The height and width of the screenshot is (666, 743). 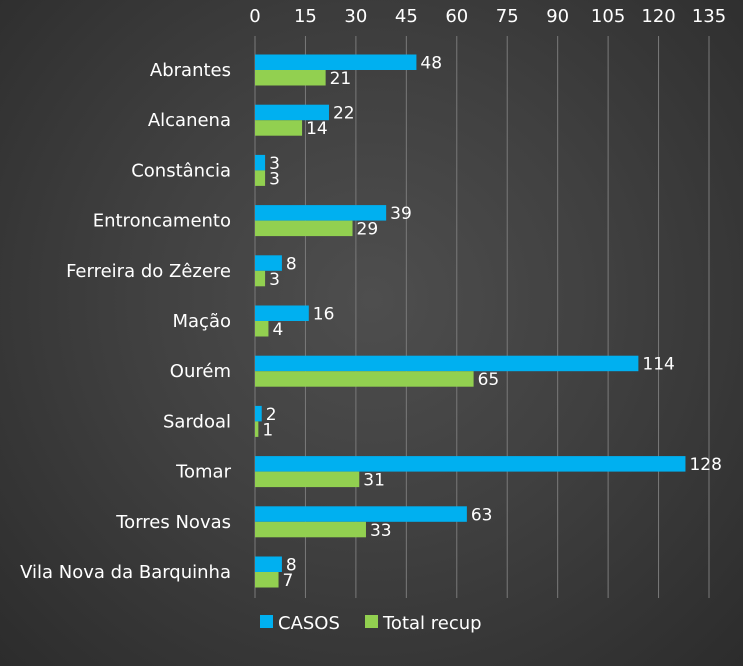 What do you see at coordinates (344, 114) in the screenshot?
I see `data-label: 22` at bounding box center [344, 114].